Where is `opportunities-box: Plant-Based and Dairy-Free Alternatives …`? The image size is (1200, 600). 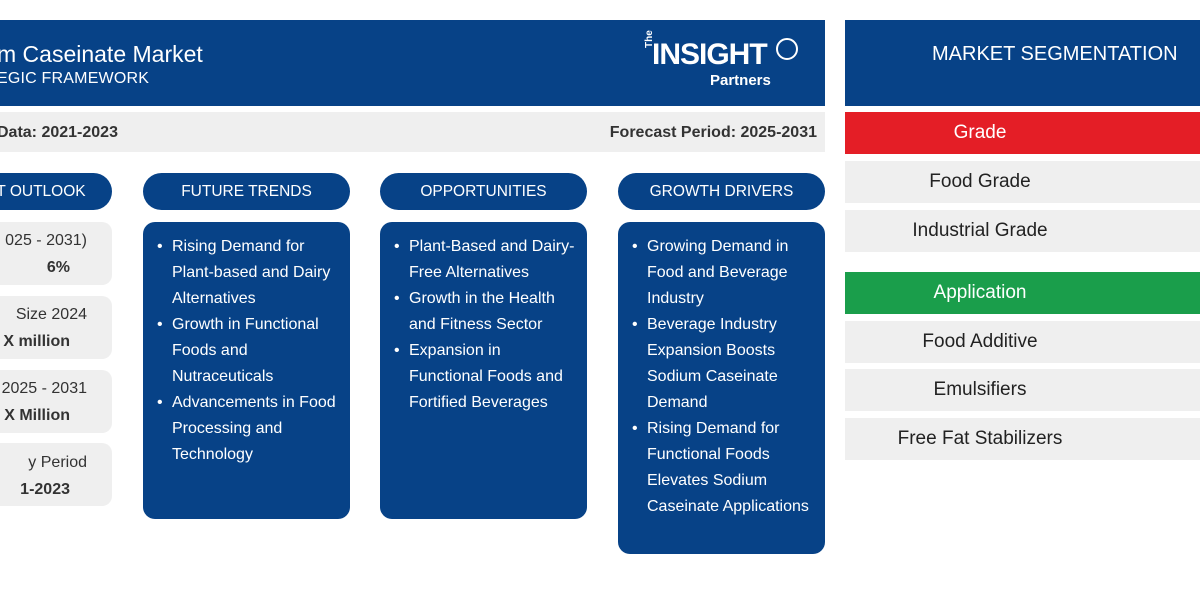 opportunities-box: Plant-Based and Dairy-Free Alternatives … is located at coordinates (483, 370).